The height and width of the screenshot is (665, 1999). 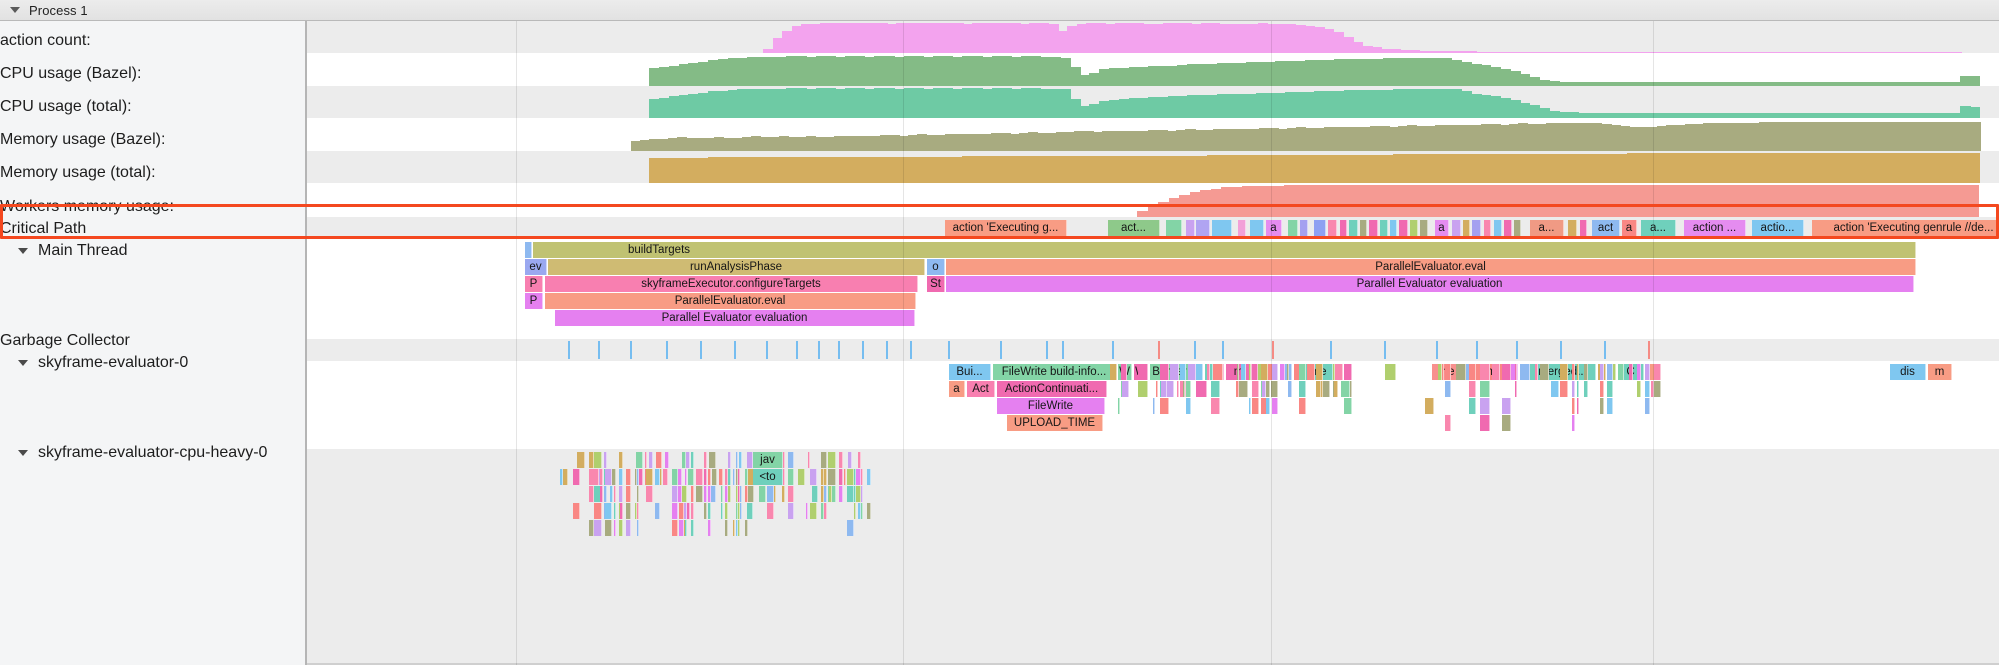 What do you see at coordinates (152, 363) in the screenshot?
I see `track-label-skyframe-evaluator-0: skyframe-evaluator-0` at bounding box center [152, 363].